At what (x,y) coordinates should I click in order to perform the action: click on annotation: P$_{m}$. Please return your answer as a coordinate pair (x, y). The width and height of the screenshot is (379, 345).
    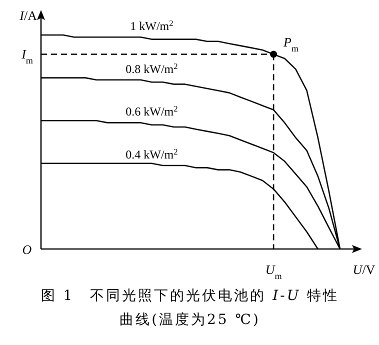
    Looking at the image, I should click on (291, 44).